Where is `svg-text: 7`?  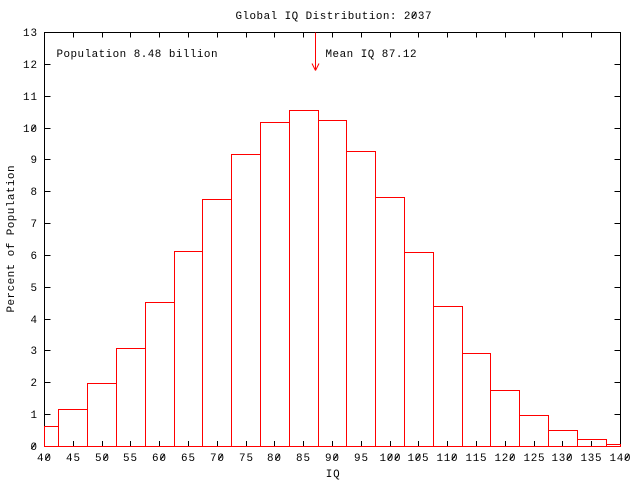
svg-text: 7 is located at coordinates (33, 225).